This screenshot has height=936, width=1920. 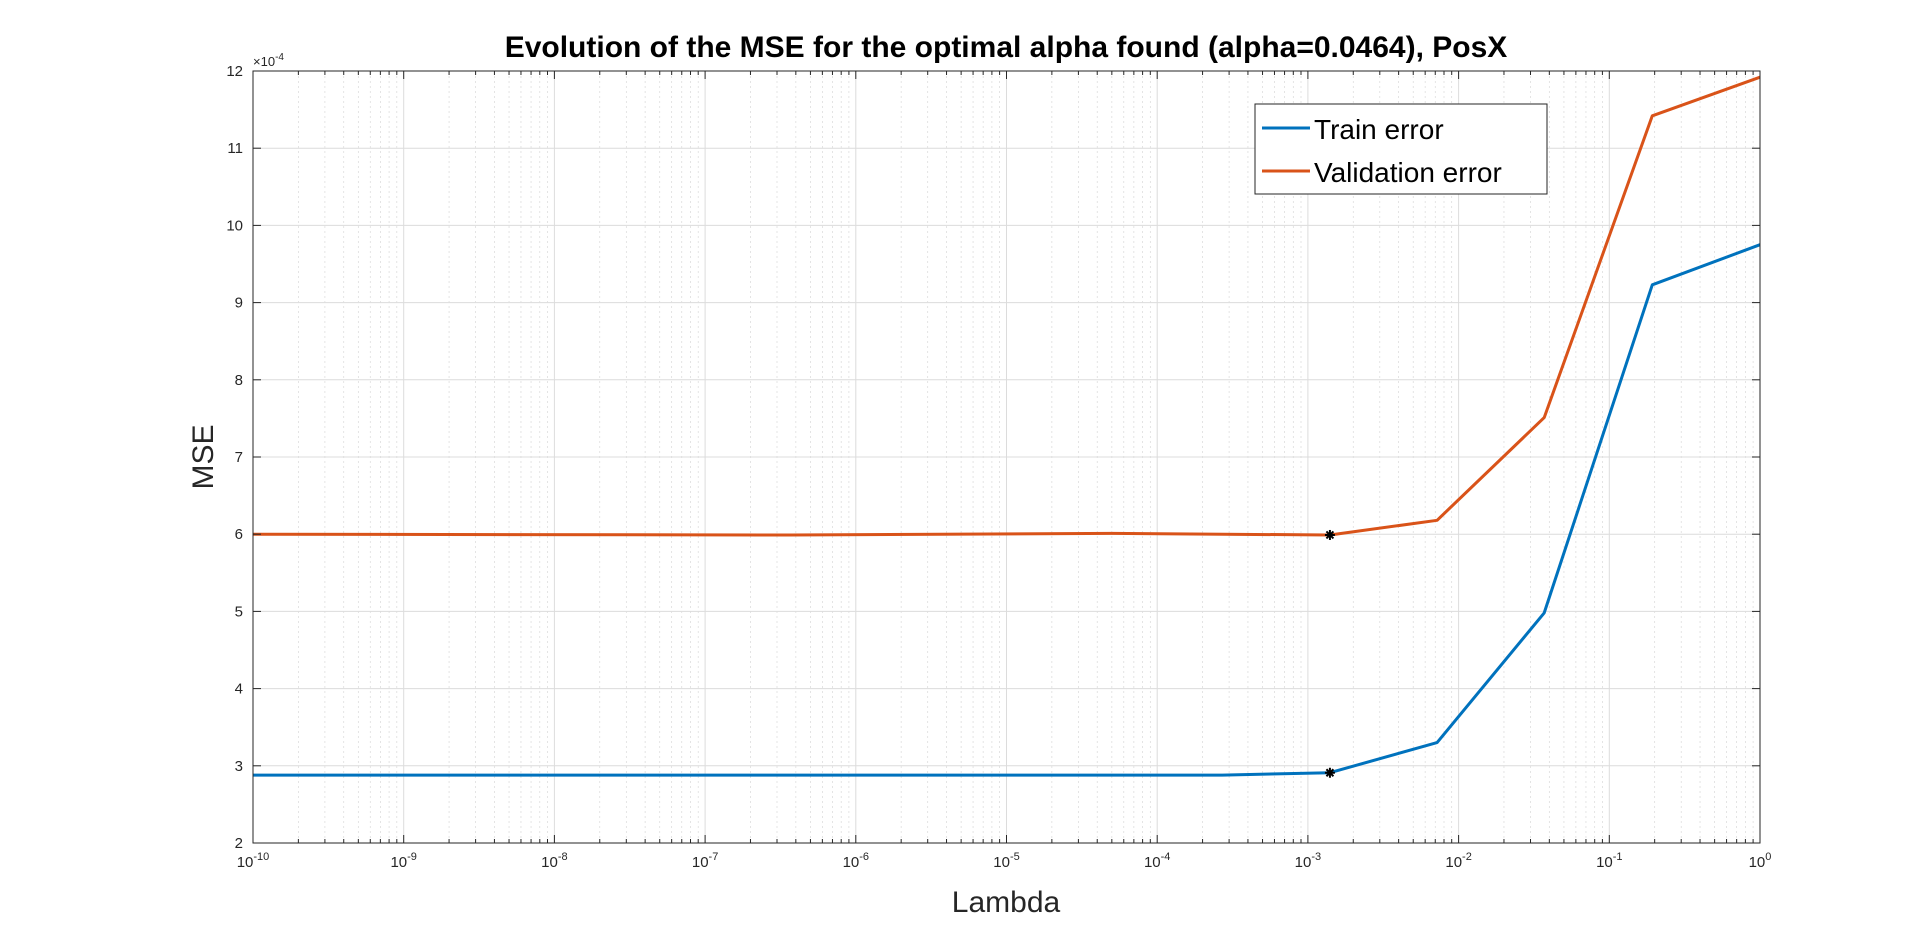 I want to click on x-tick-label: 10⁻², so click(x=1458, y=861).